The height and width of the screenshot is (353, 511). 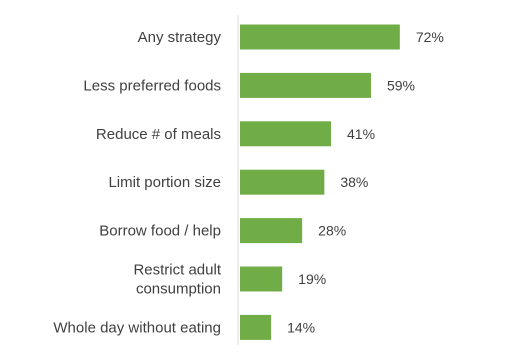 I want to click on value-label-1: 59%, so click(x=401, y=85).